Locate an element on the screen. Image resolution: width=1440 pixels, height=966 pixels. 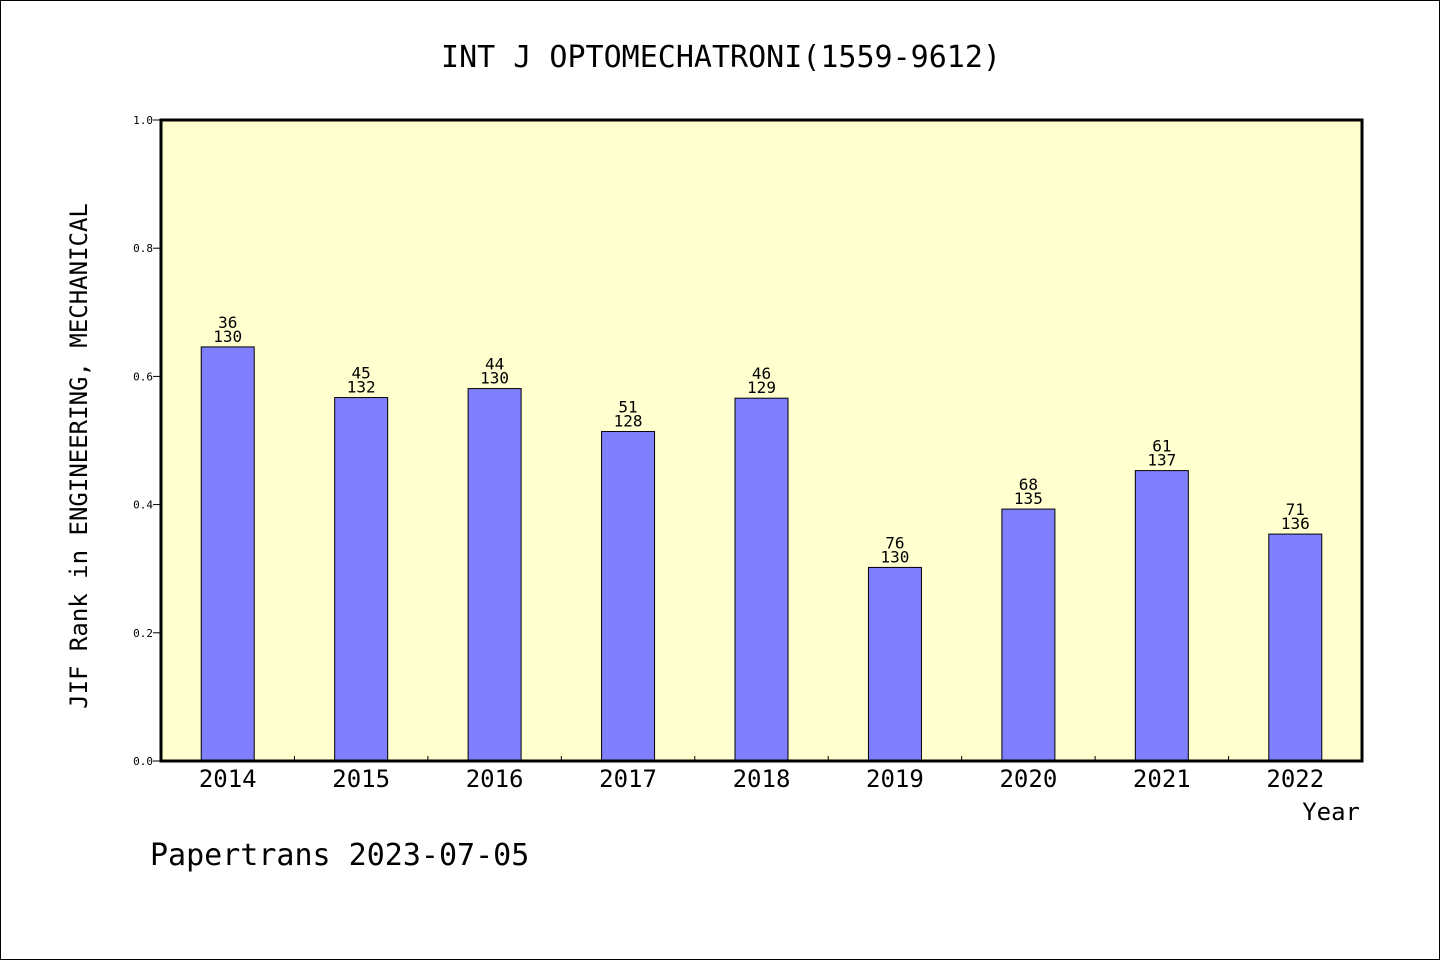
bar-2014 is located at coordinates (227, 554).